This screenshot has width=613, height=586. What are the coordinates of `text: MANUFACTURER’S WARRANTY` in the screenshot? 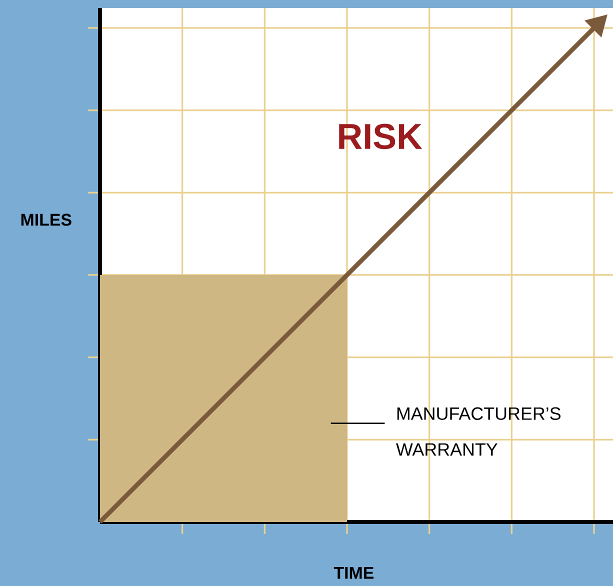 It's located at (478, 431).